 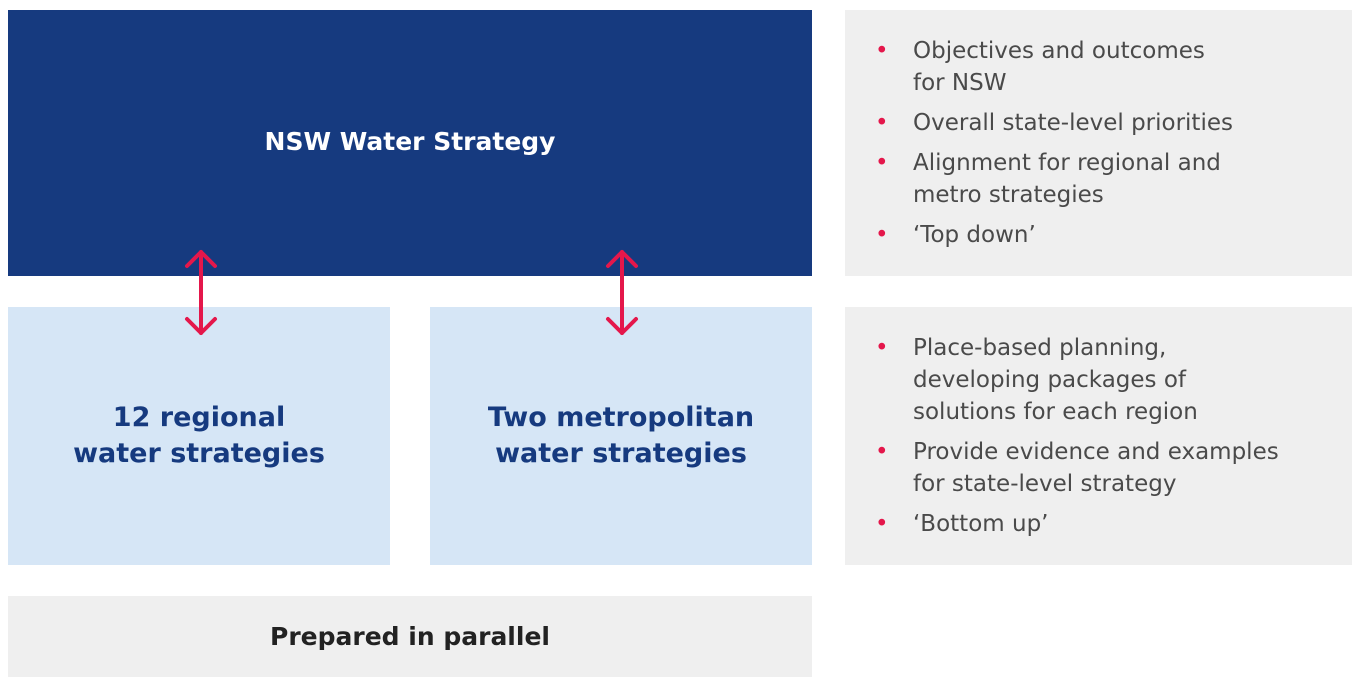 What do you see at coordinates (1040, 348) in the screenshot?
I see `bullet-line: Place-based planning,` at bounding box center [1040, 348].